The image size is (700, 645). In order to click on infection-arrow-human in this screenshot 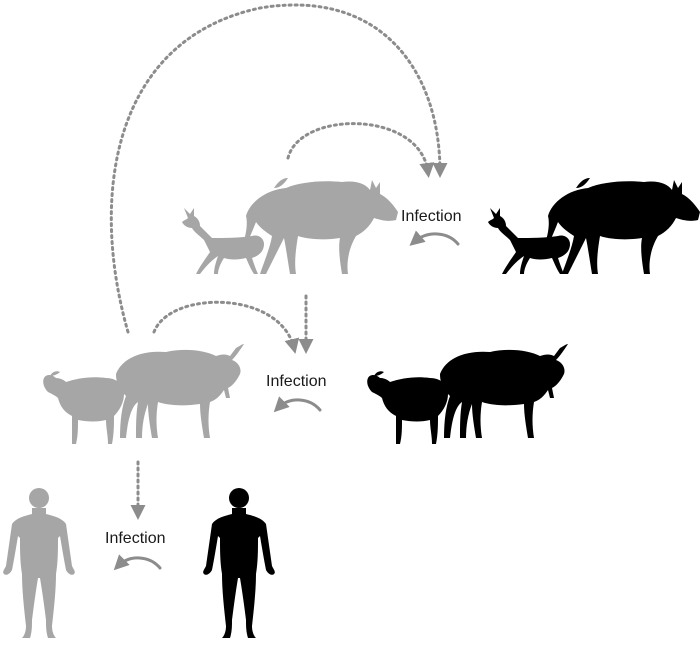, I will do `click(137, 562)`.